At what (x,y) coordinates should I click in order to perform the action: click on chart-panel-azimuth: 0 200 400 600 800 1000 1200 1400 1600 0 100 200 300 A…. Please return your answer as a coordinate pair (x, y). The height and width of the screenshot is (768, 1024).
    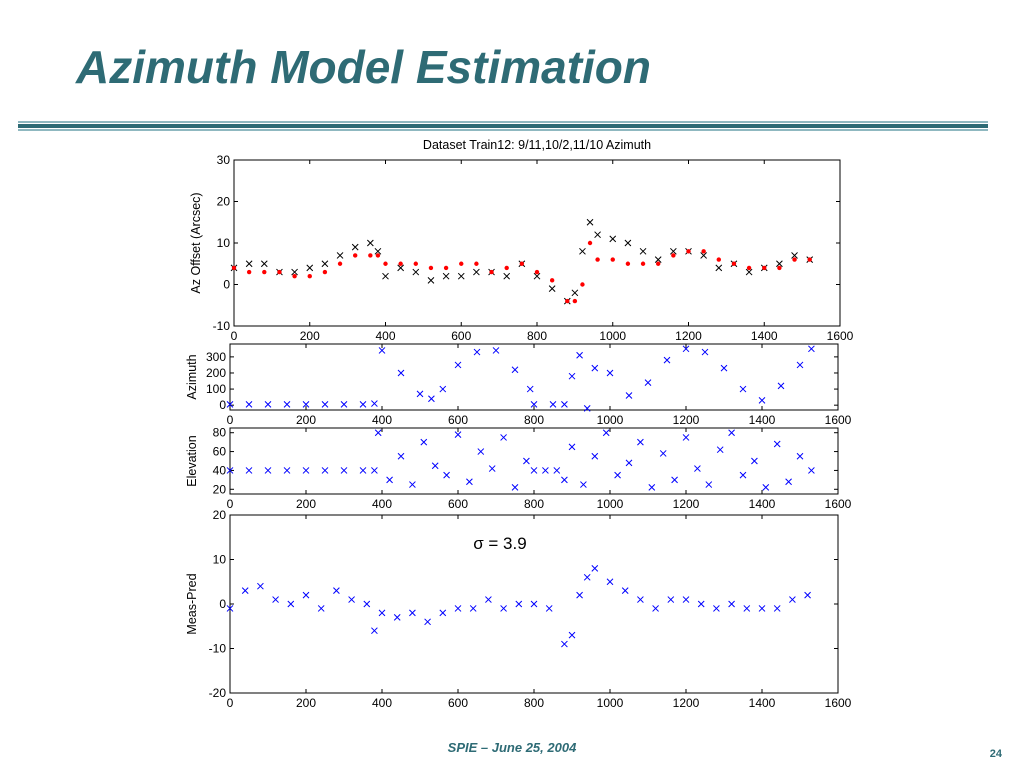
    Looking at the image, I should click on (518, 385).